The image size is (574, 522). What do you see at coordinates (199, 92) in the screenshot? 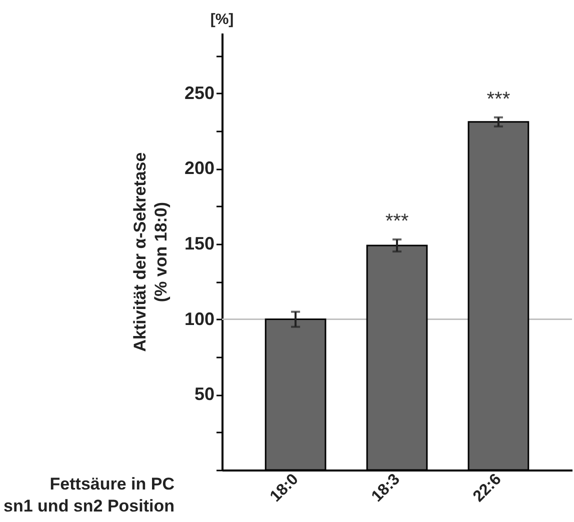
I see `y-tick-label: 250` at bounding box center [199, 92].